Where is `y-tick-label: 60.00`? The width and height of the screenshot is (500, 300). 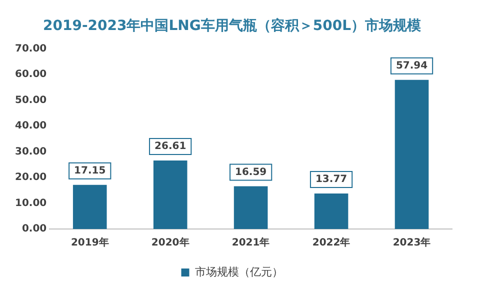 y-tick-label: 60.00 is located at coordinates (30, 74).